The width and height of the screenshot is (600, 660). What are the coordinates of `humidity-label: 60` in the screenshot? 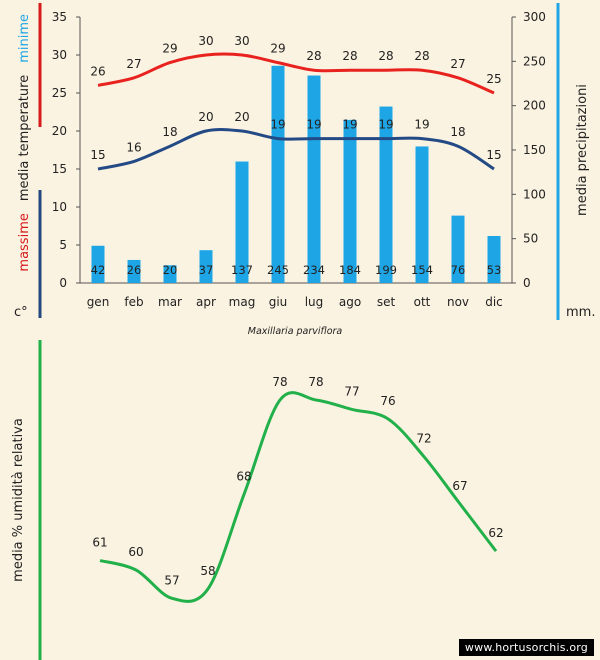 It's located at (135, 552).